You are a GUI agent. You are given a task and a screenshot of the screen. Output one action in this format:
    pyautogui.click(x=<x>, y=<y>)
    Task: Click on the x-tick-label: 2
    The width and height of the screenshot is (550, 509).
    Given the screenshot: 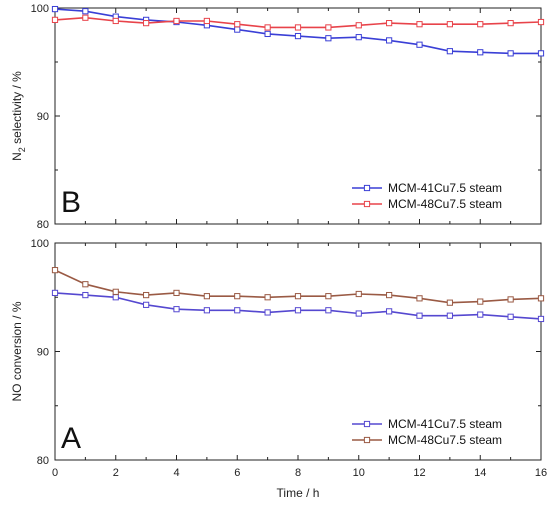 What is the action you would take?
    pyautogui.click(x=116, y=473)
    